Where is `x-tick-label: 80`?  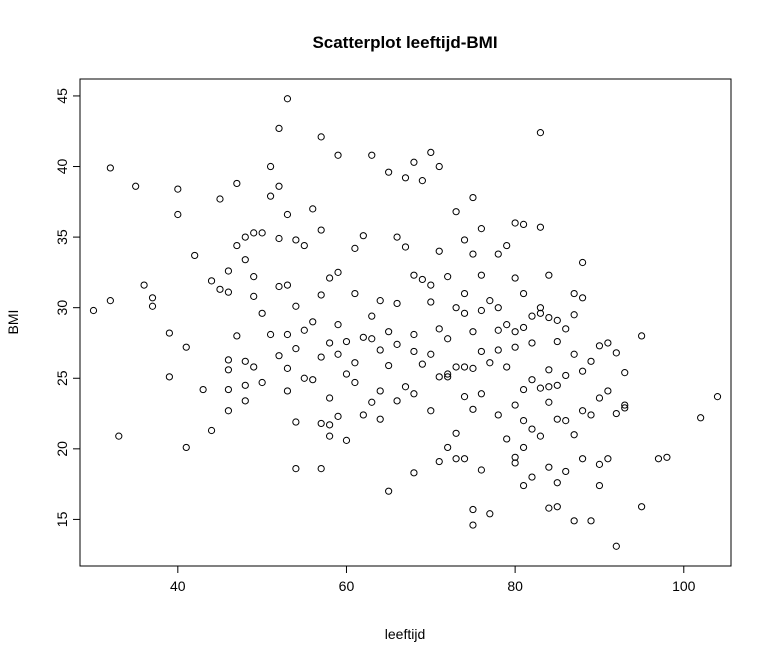
x-tick-label: 80 is located at coordinates (515, 586).